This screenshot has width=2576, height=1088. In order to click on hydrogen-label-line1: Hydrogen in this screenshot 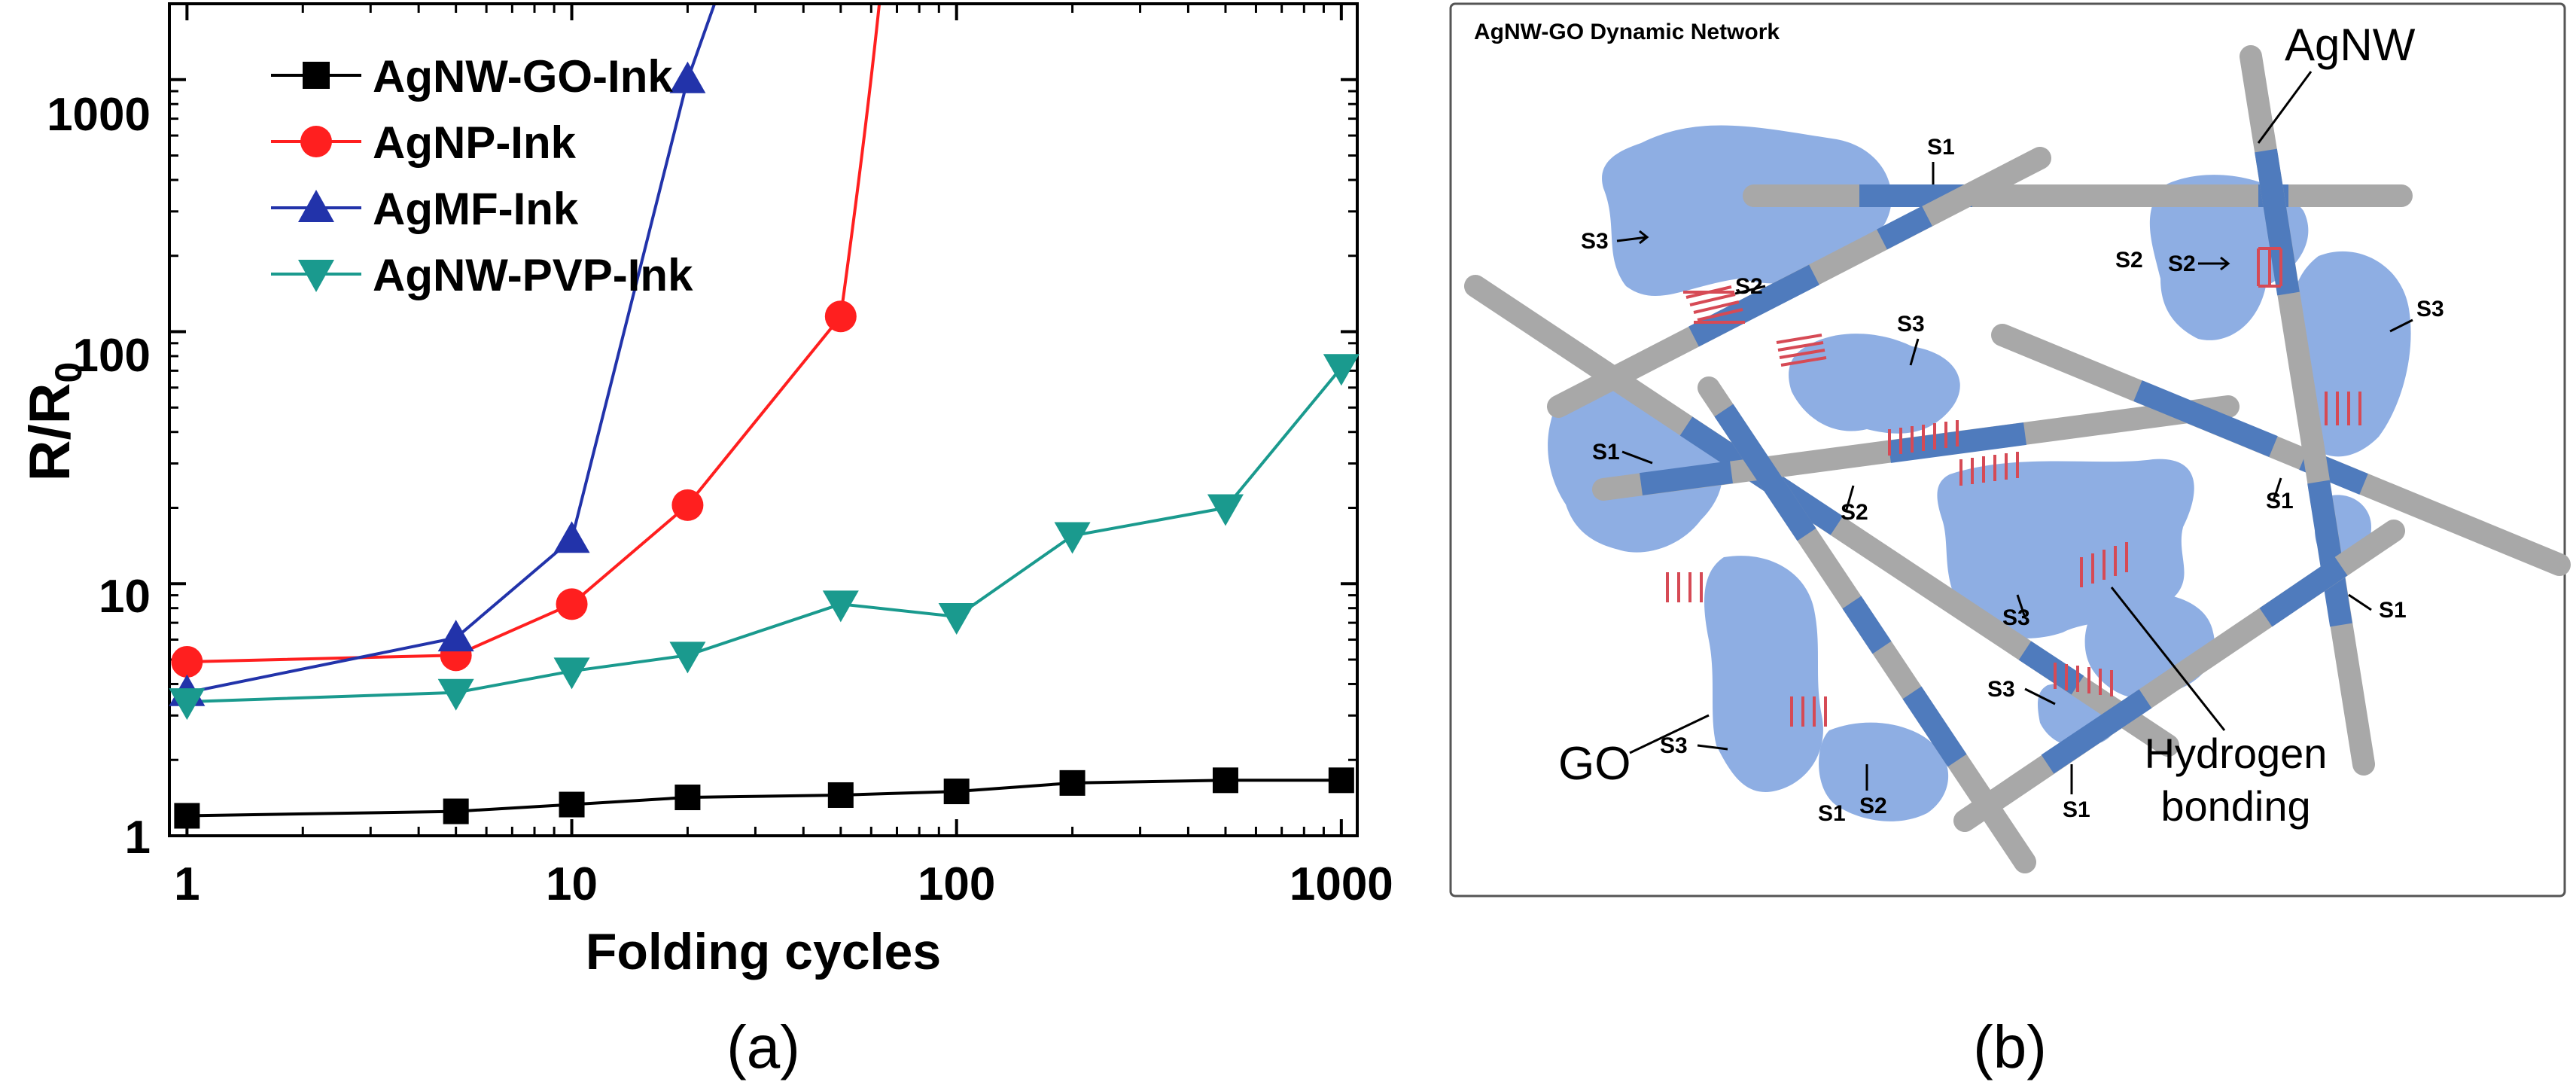, I will do `click(2236, 753)`.